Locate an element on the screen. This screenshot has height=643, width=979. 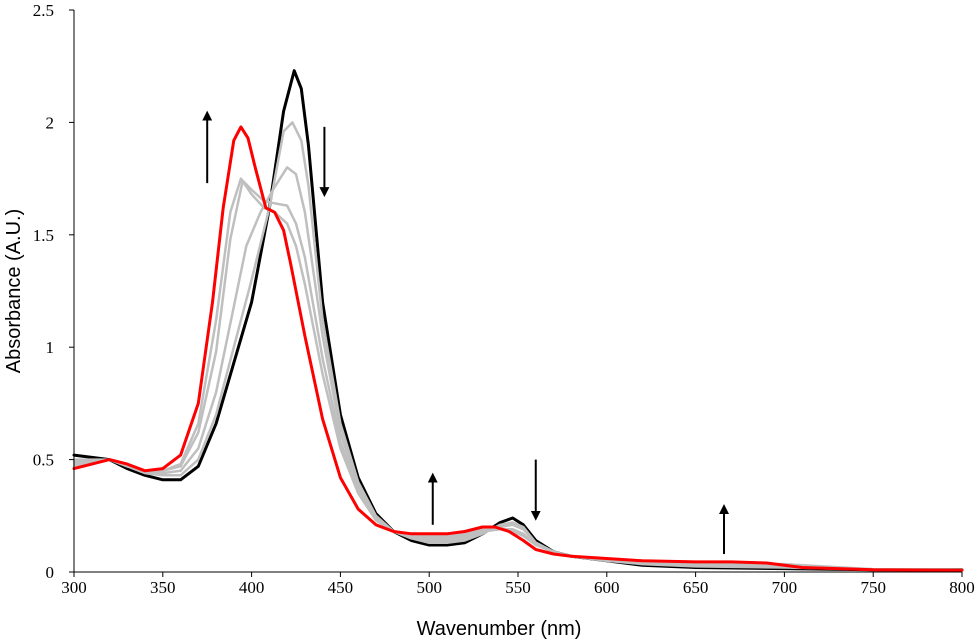
x-tick-label: 500 is located at coordinates (429, 587).